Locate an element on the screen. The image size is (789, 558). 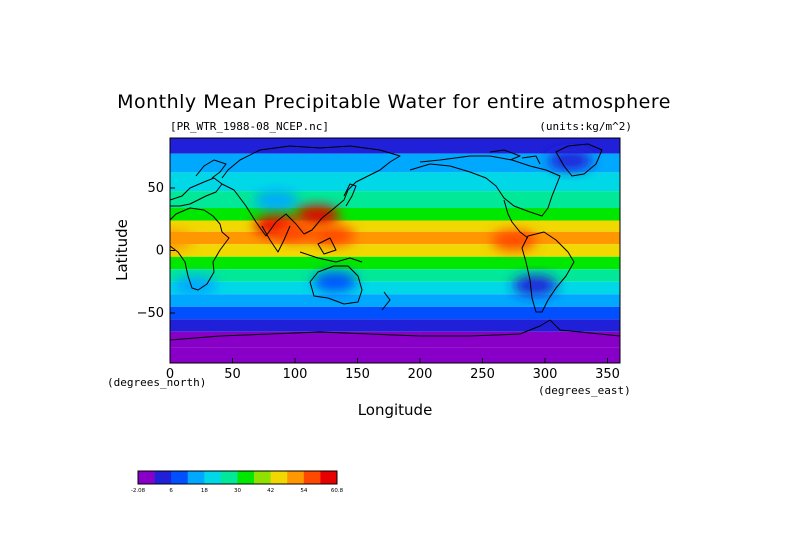
x-tick-label: 0 is located at coordinates (170, 374).